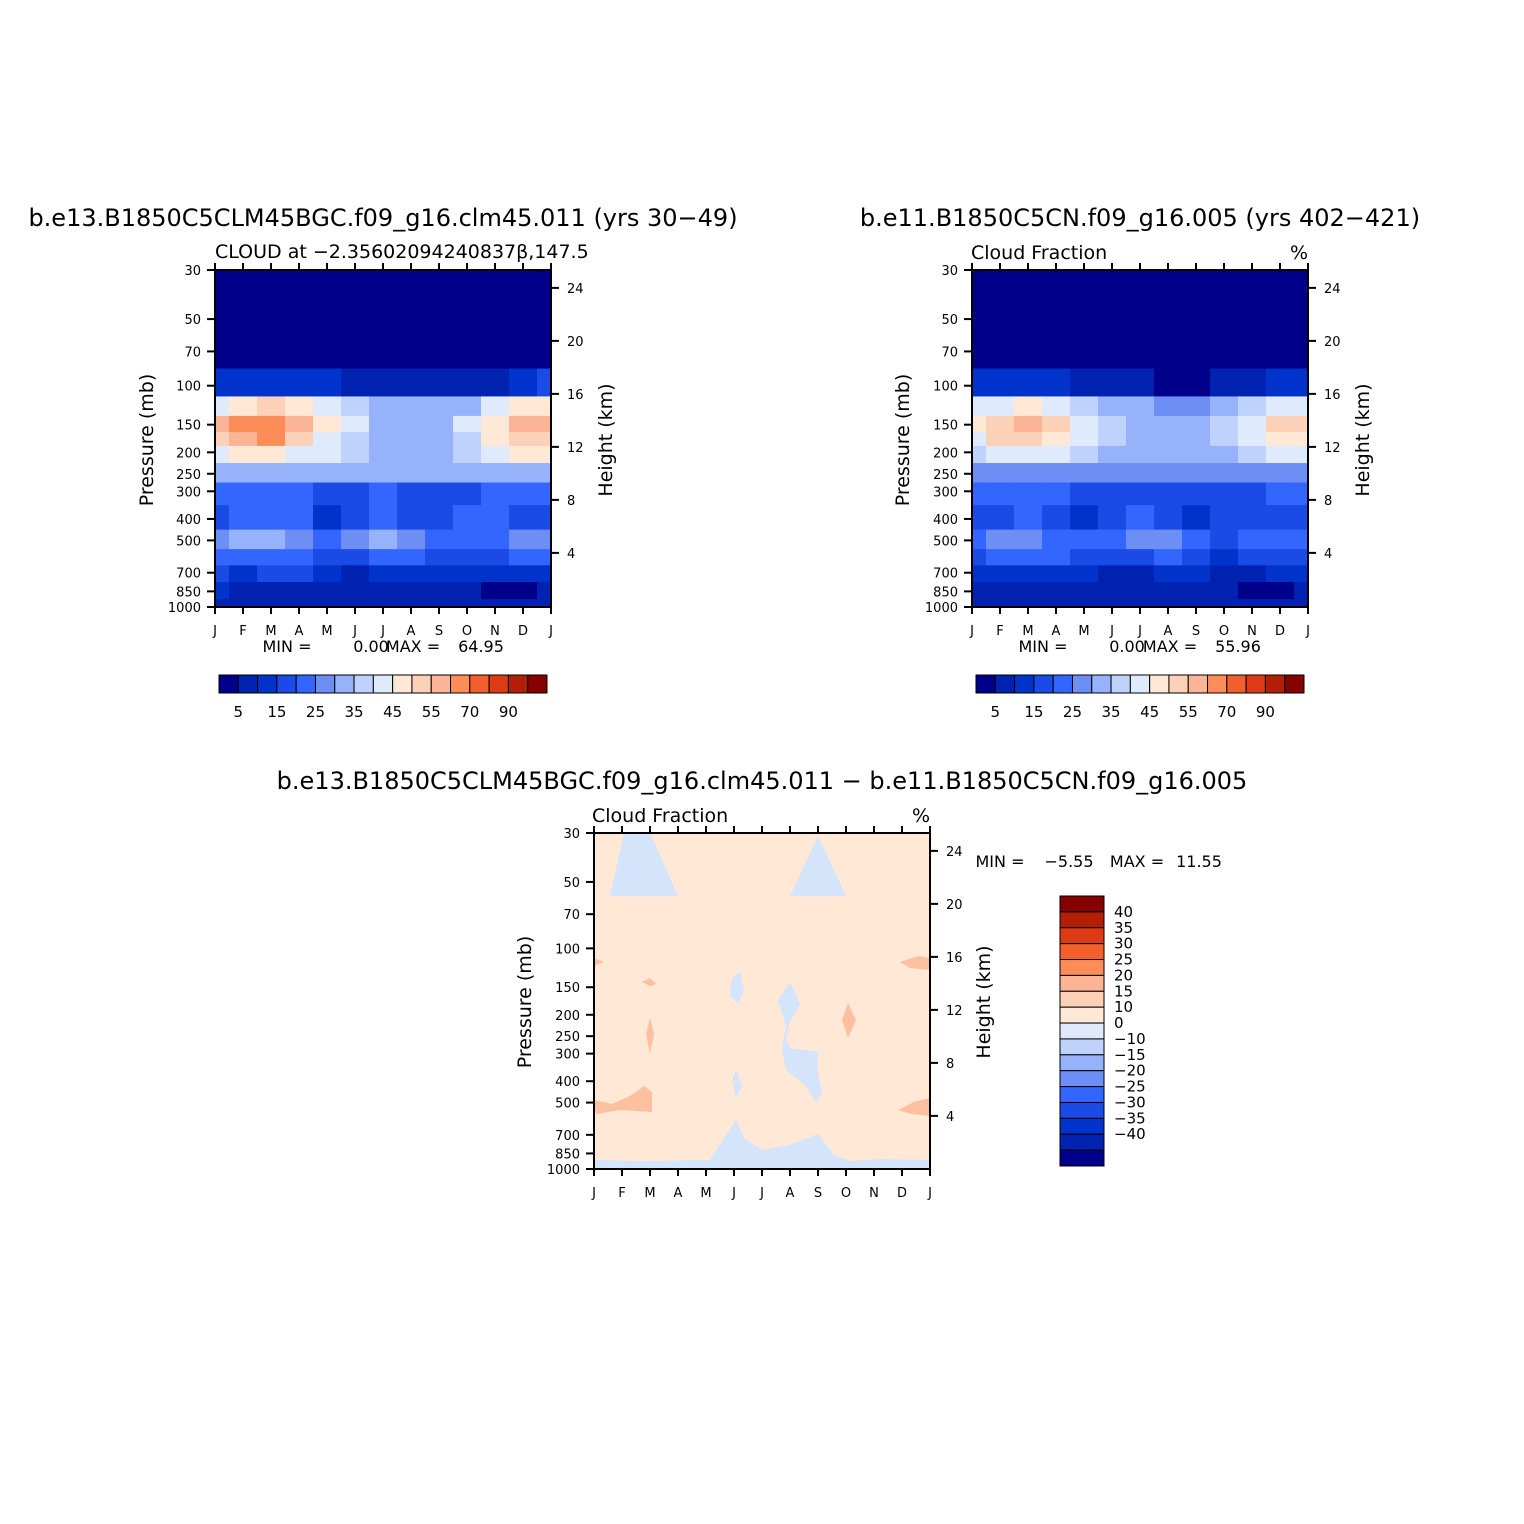  Describe the element at coordinates (1265, 712) in the screenshot. I see `colorbar-label: 90` at that location.